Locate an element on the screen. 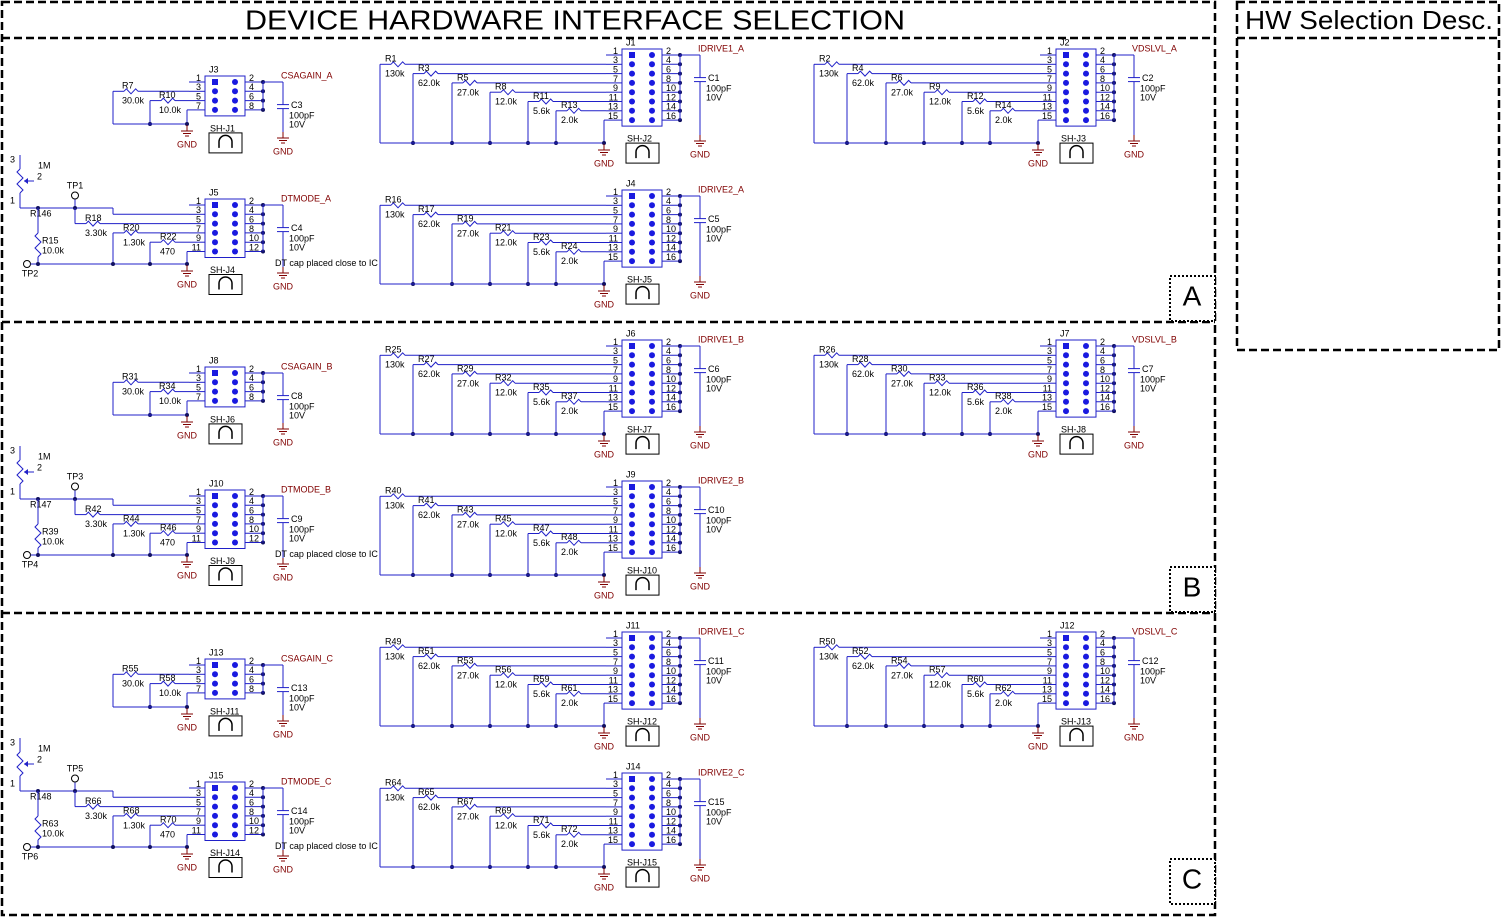  label: R13 is located at coordinates (569, 105).